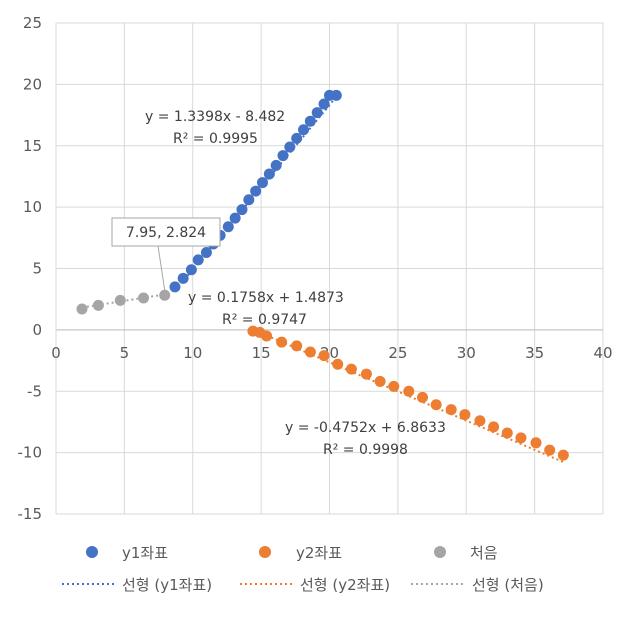  Describe the element at coordinates (37, 269) in the screenshot. I see `y-tick-label: 5` at that location.